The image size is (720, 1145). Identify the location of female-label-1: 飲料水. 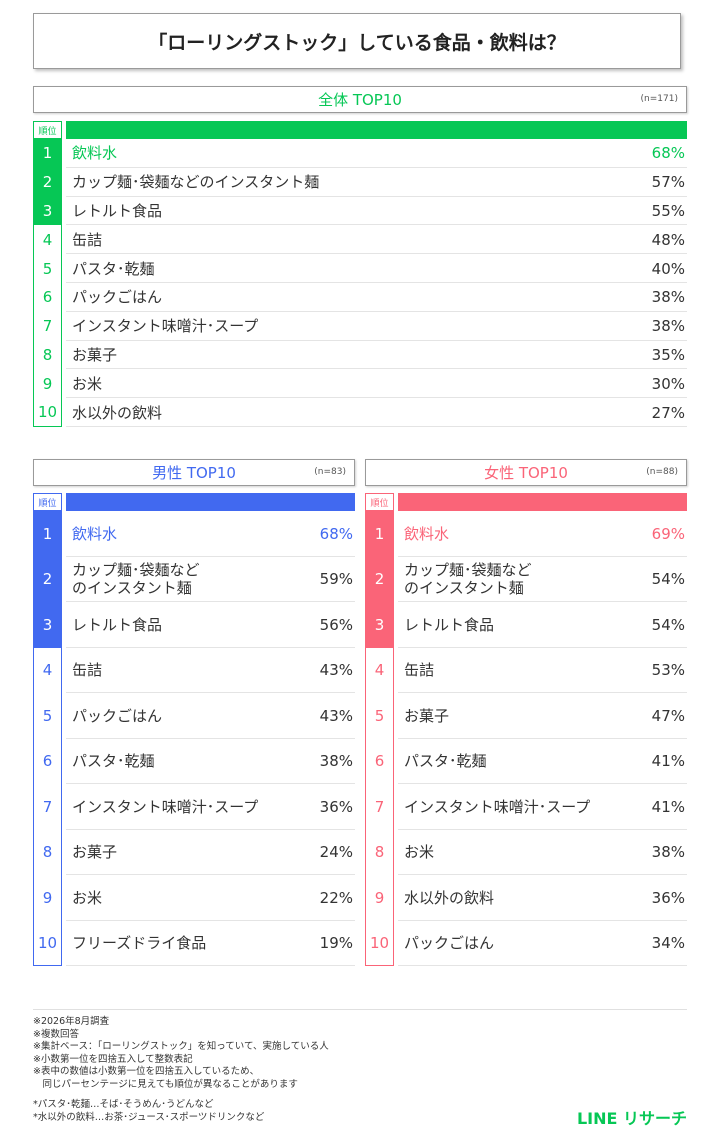
(427, 533).